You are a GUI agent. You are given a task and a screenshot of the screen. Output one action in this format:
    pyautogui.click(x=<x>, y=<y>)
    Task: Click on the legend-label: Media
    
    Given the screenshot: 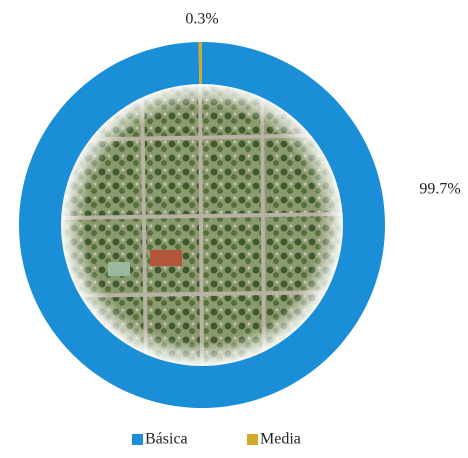 What is the action you would take?
    pyautogui.click(x=280, y=439)
    